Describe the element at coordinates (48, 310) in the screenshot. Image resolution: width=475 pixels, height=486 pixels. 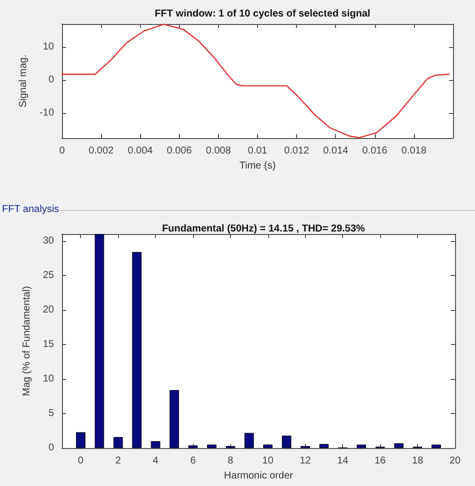
I see `y-tick-label: 20` at that location.